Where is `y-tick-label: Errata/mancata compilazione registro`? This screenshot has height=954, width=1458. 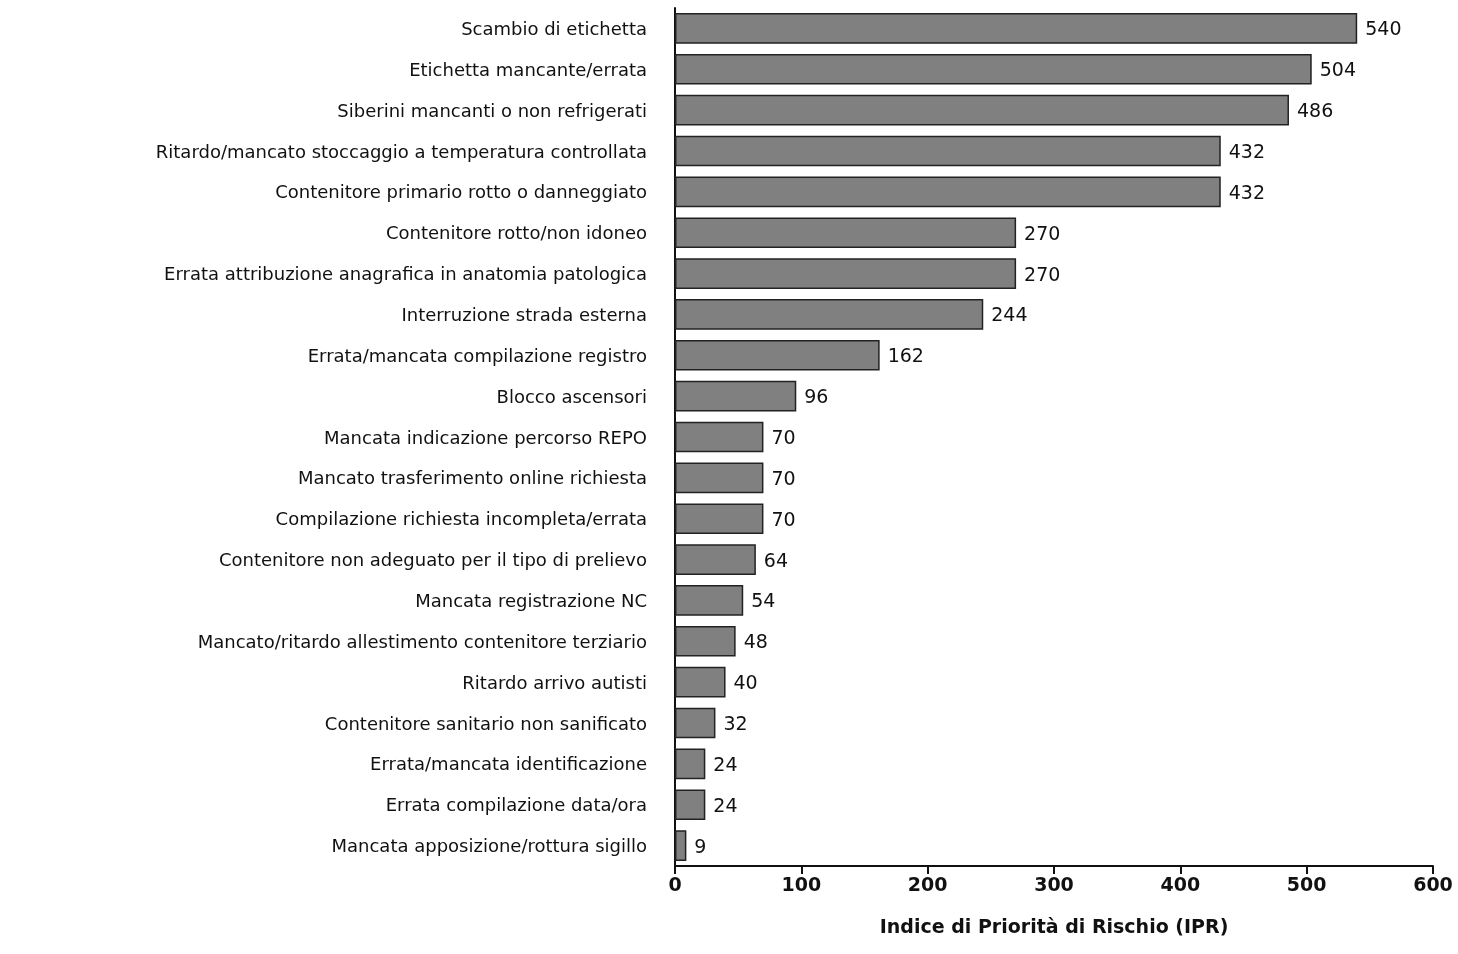 y-tick-label: Errata/mancata compilazione registro is located at coordinates (477, 355).